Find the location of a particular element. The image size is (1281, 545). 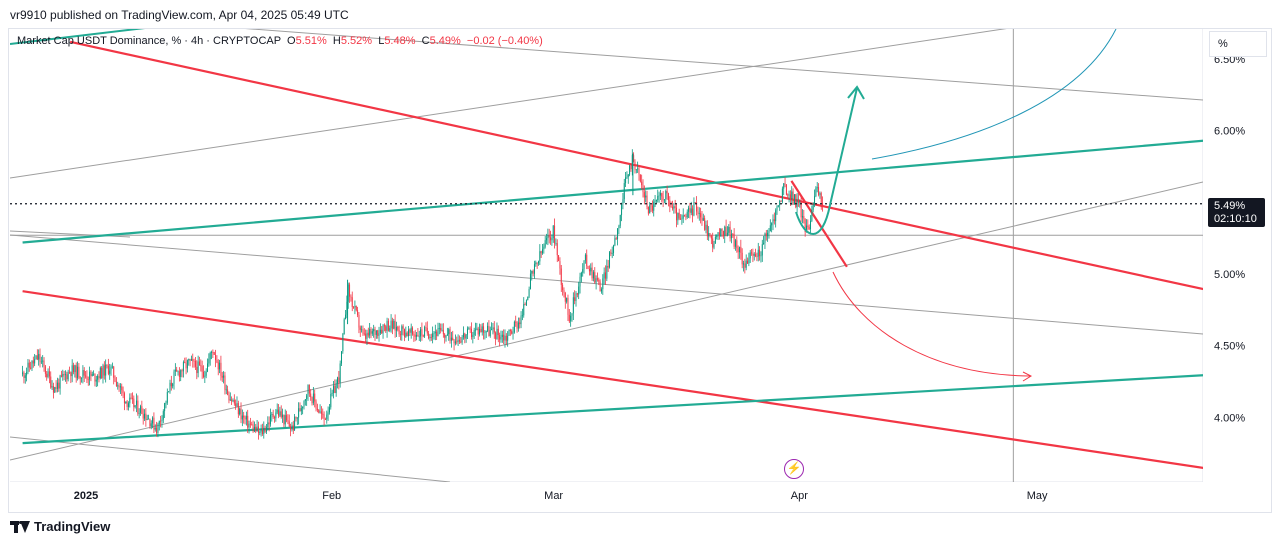

lightning-icon: ⚡ is located at coordinates (794, 469).